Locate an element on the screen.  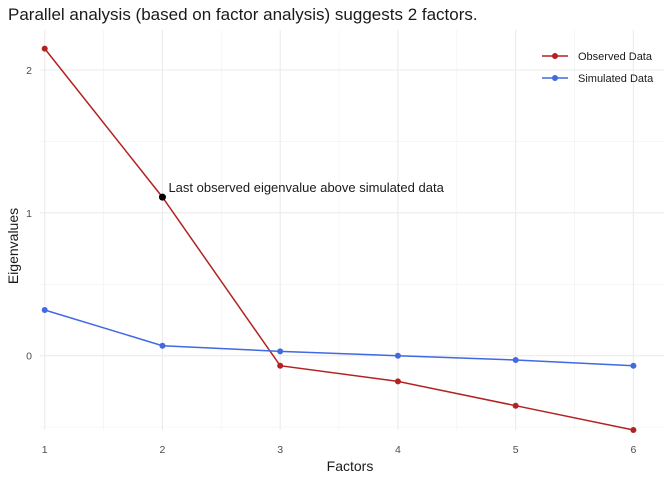
legend-item-simulated: Simulated Data is located at coordinates (598, 79).